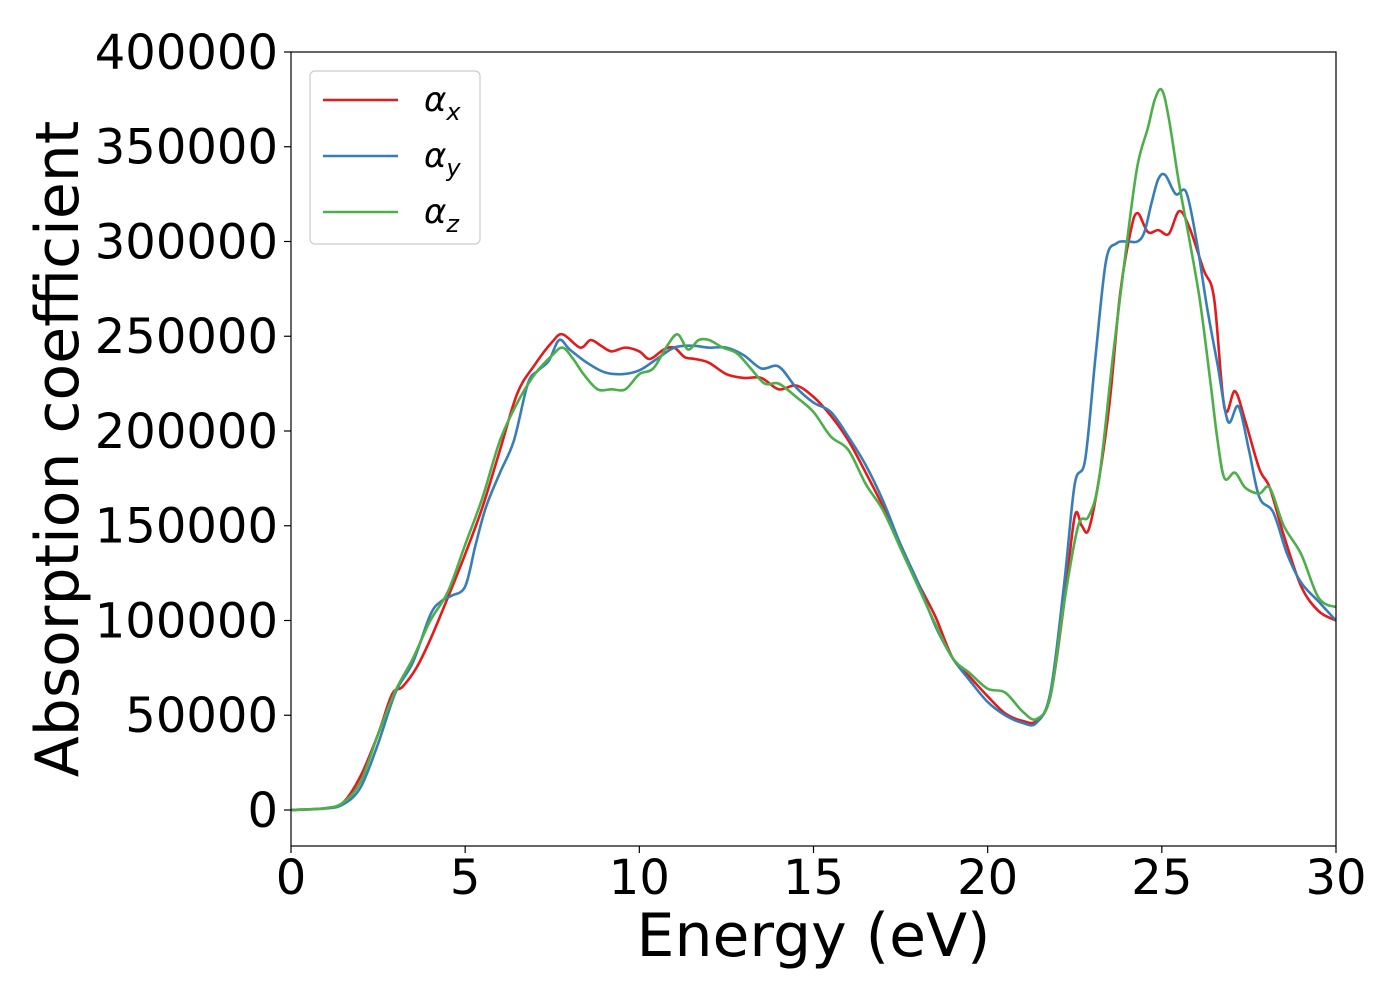 This screenshot has height=1000, width=1400. Describe the element at coordinates (987, 878) in the screenshot. I see `x-tick-label: 20` at that location.